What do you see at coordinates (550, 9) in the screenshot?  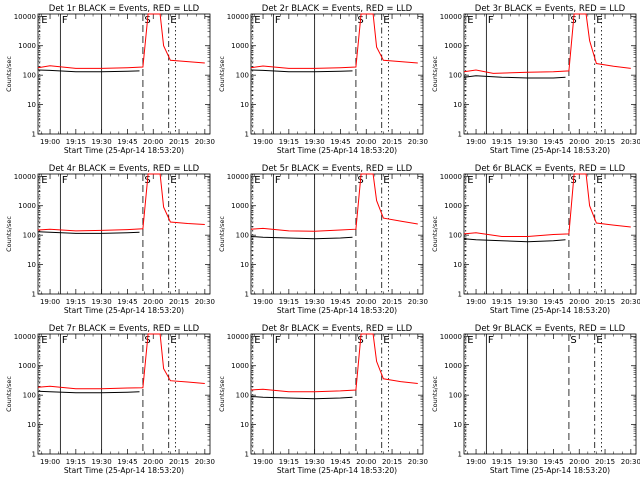 I see `panel-title: Det 3r BLACK = Events, RED = LLD` at bounding box center [550, 9].